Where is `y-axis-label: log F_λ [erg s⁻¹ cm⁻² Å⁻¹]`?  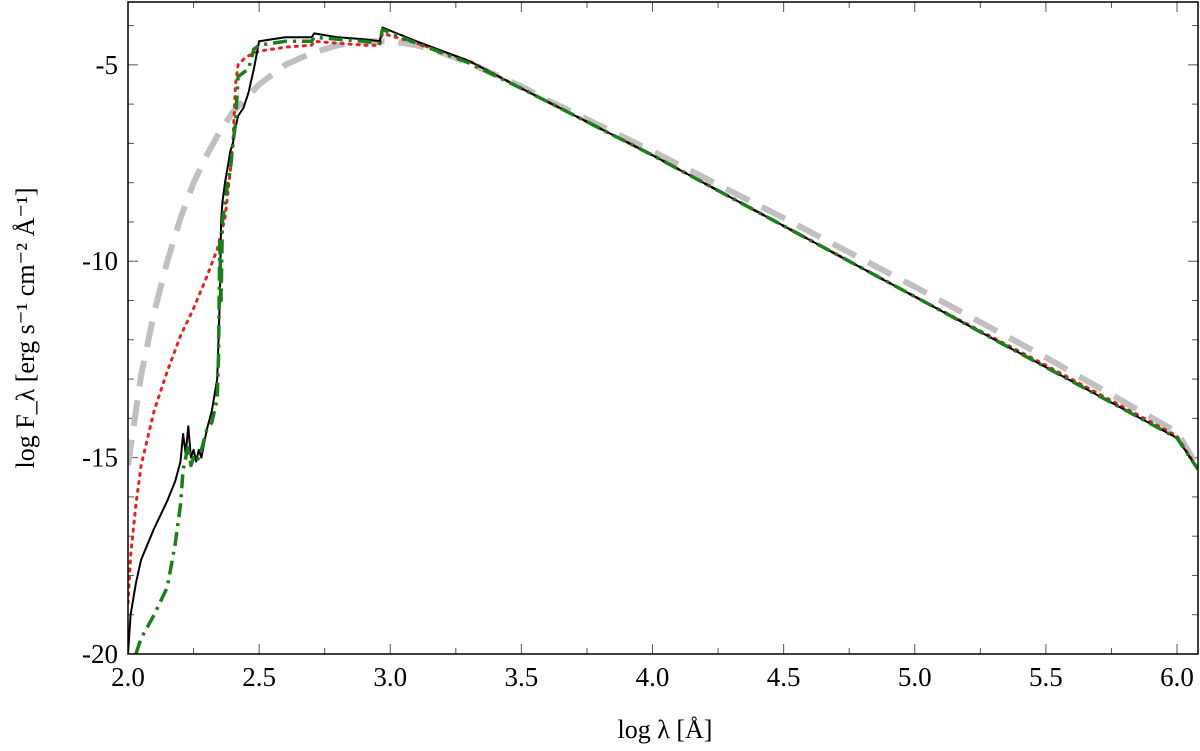 y-axis-label: log F_λ [erg s⁻¹ cm⁻² Å⁻¹] is located at coordinates (25, 327).